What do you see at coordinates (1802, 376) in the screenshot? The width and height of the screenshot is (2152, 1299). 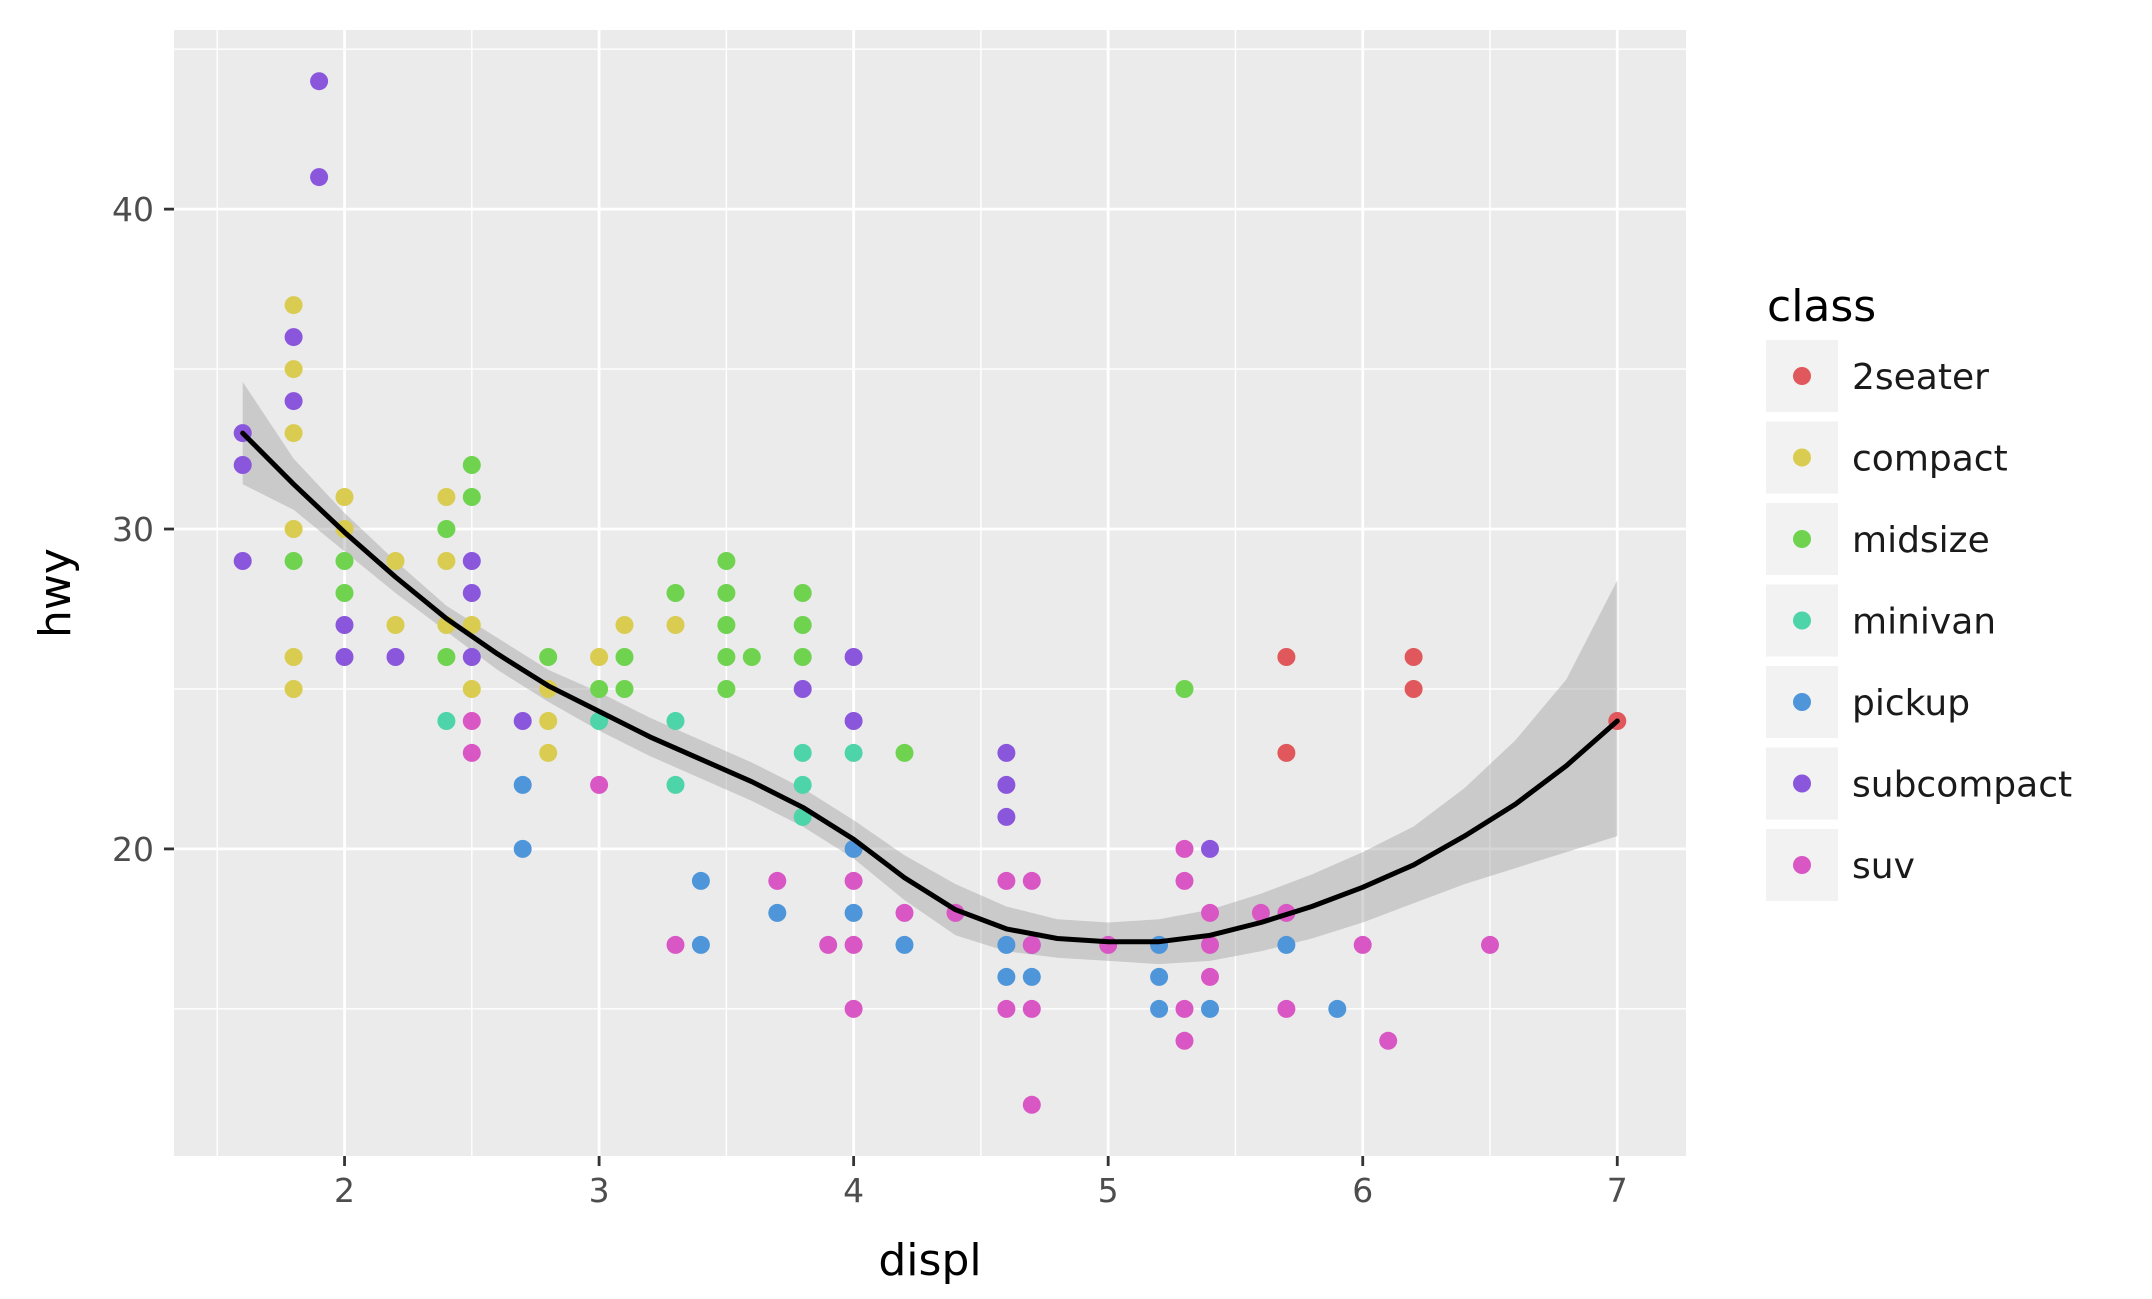 I see `legend-swatch-2seater` at bounding box center [1802, 376].